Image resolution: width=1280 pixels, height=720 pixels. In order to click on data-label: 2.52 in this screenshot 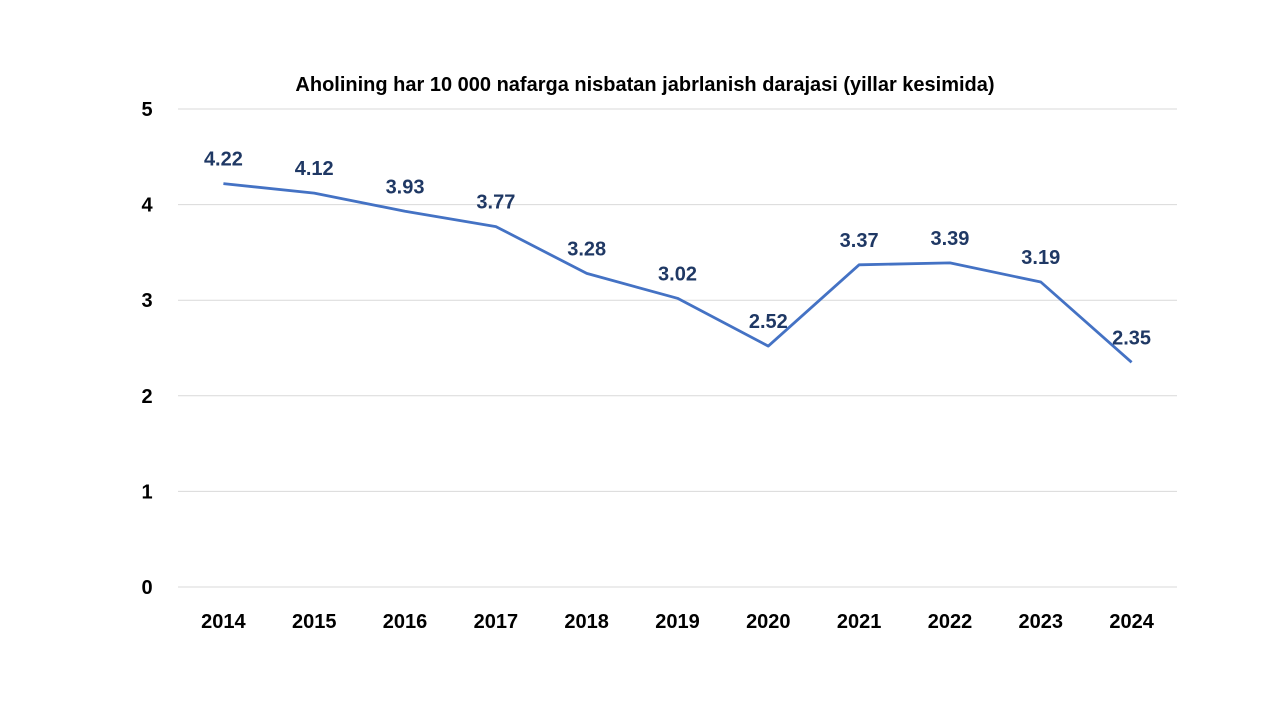, I will do `click(768, 322)`.